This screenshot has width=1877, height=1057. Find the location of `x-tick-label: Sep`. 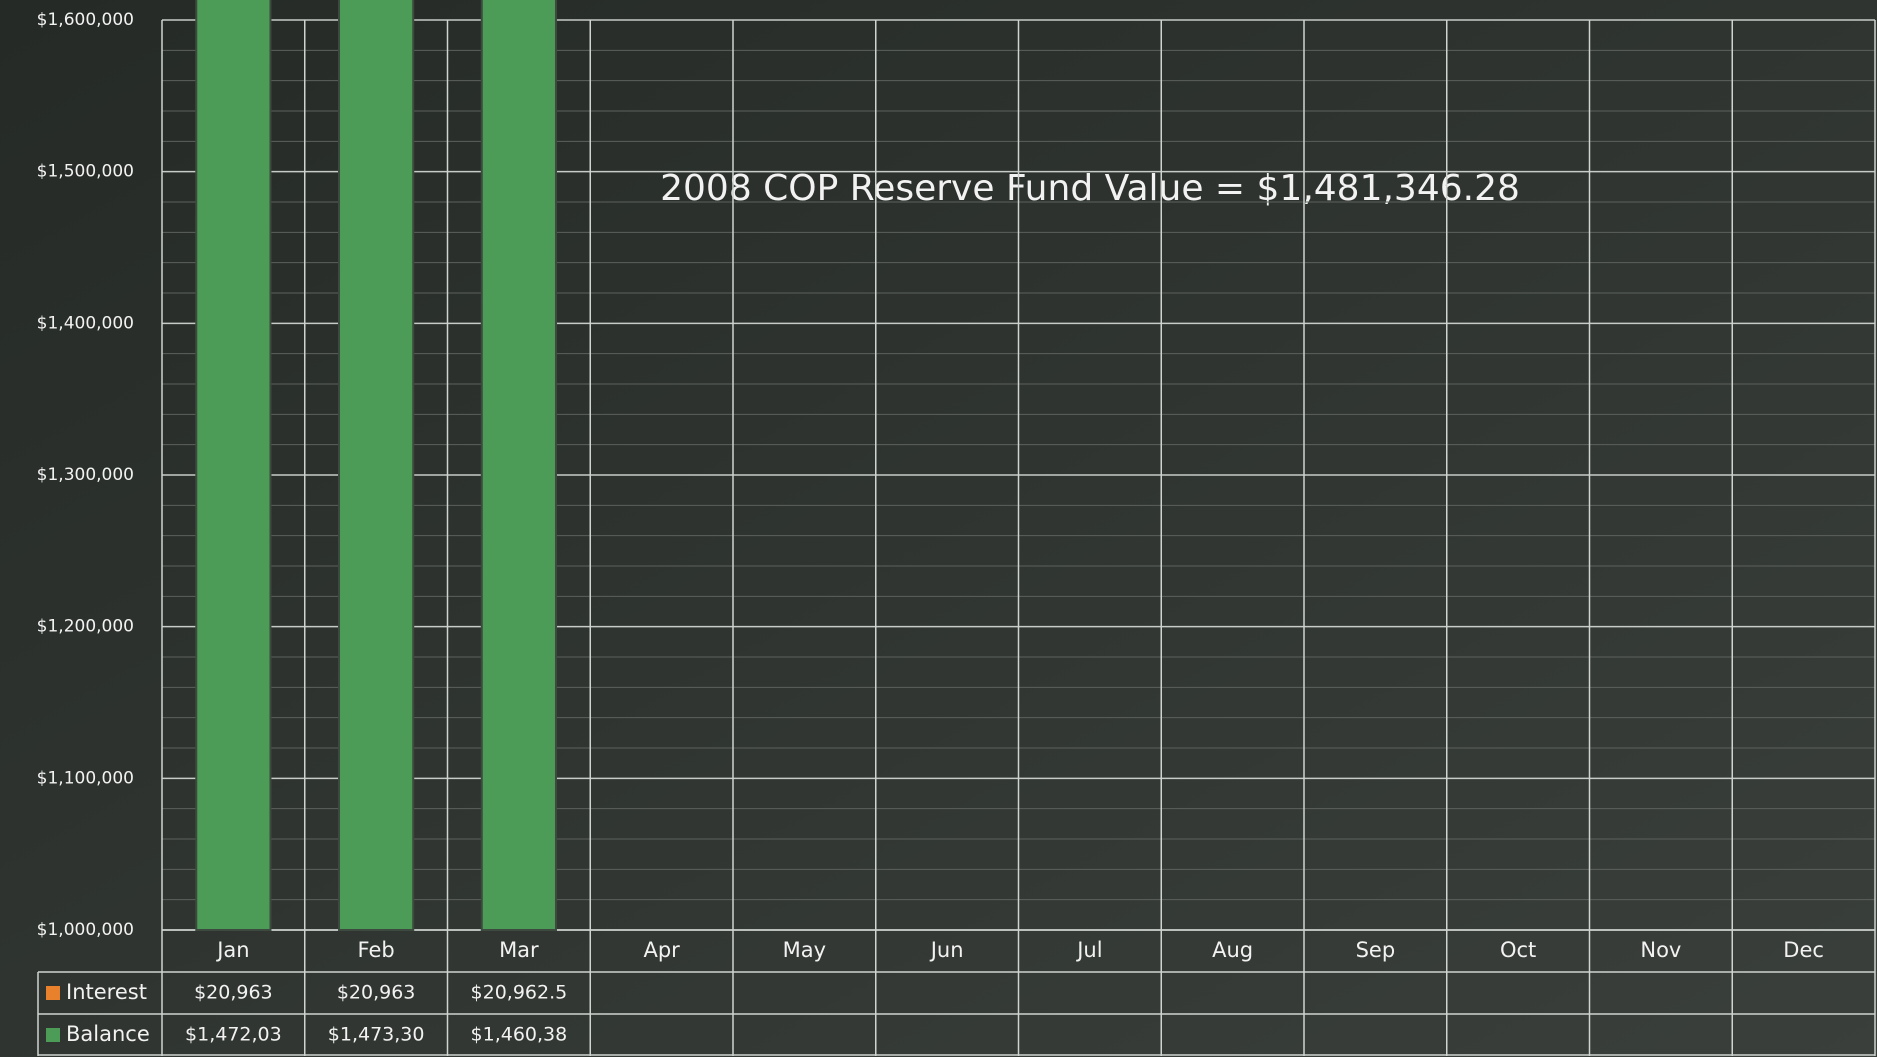

x-tick-label: Sep is located at coordinates (1376, 950).